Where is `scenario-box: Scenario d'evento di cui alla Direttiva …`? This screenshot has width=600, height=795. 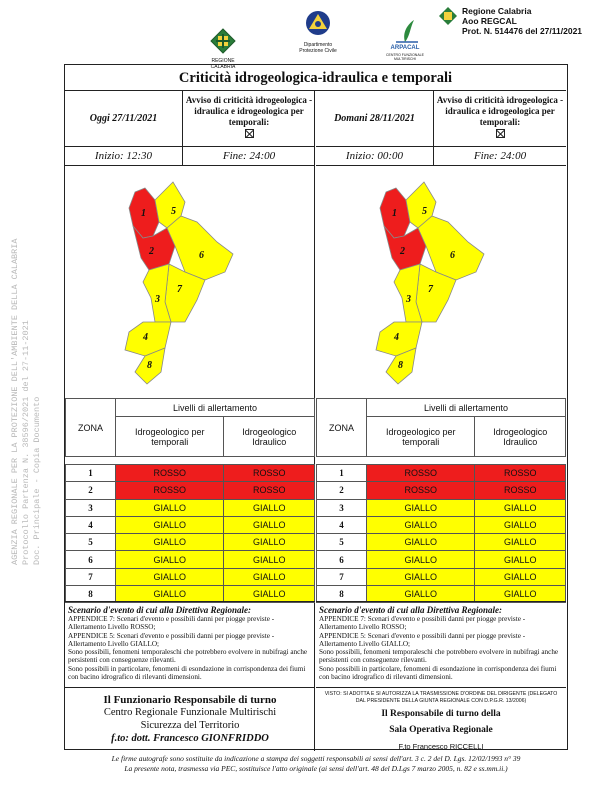 scenario-box: Scenario d'evento di cui alla Direttiva … is located at coordinates (441, 644).